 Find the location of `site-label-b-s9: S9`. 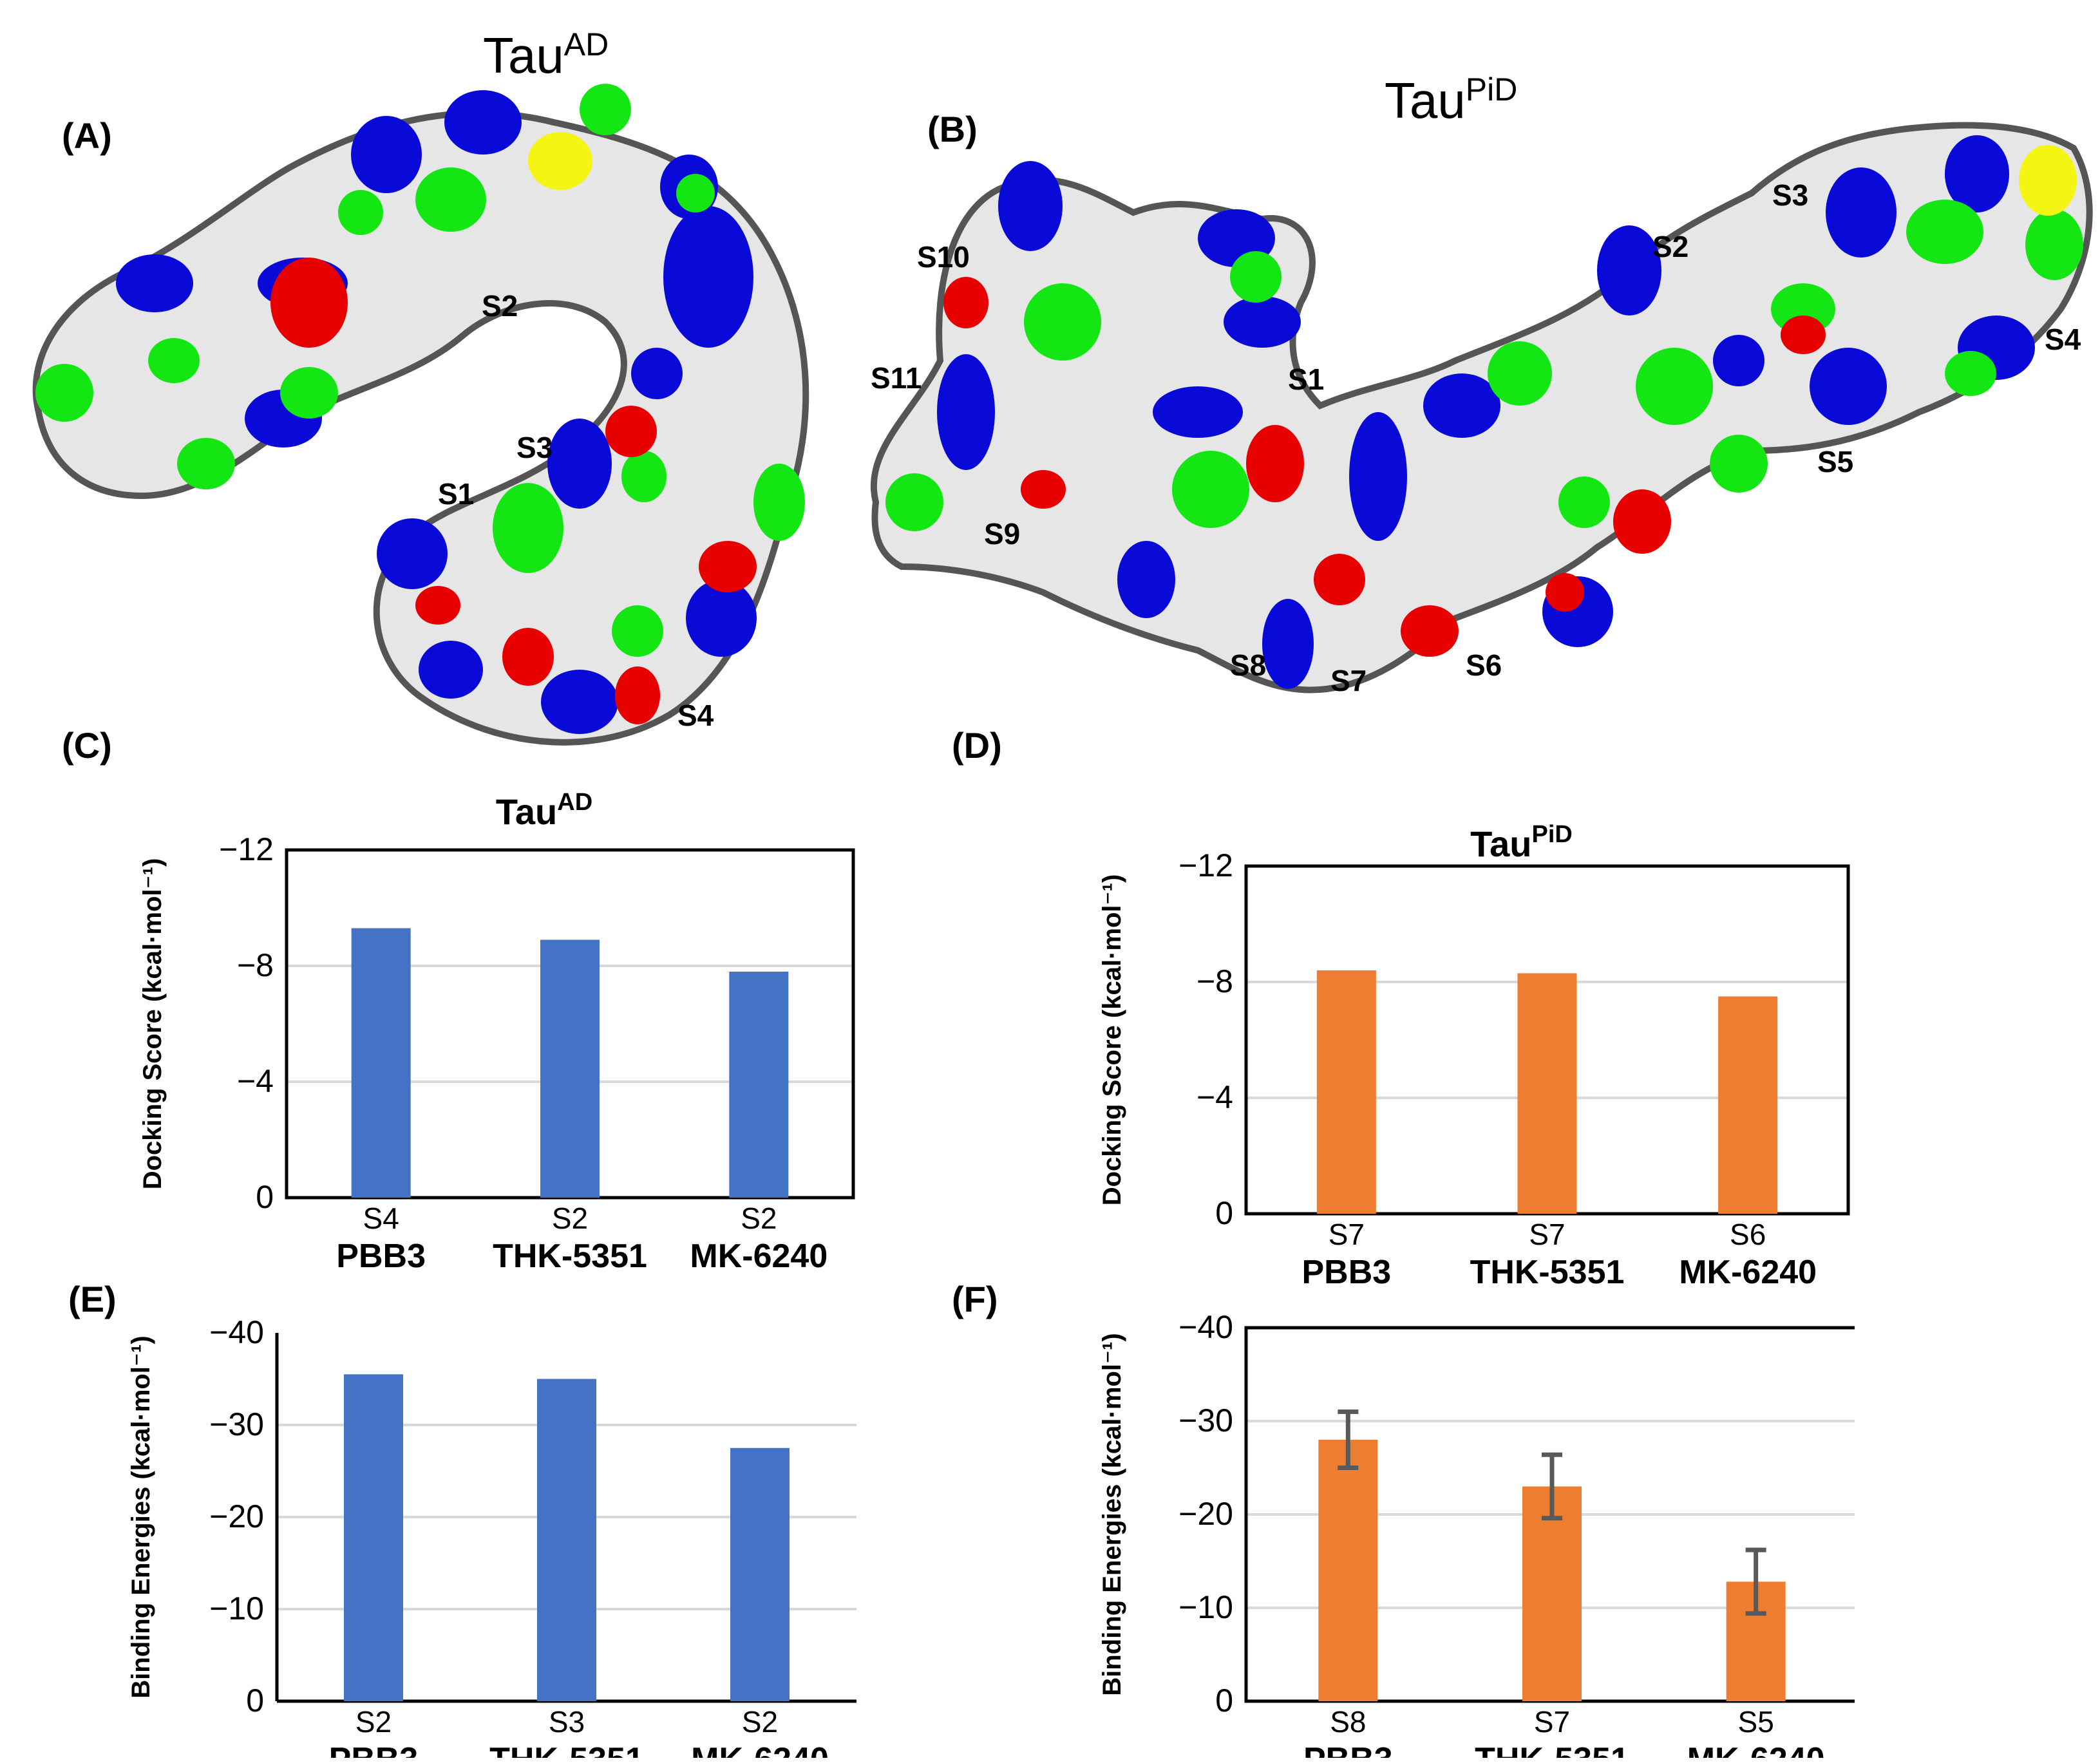

site-label-b-s9: S9 is located at coordinates (1003, 534).